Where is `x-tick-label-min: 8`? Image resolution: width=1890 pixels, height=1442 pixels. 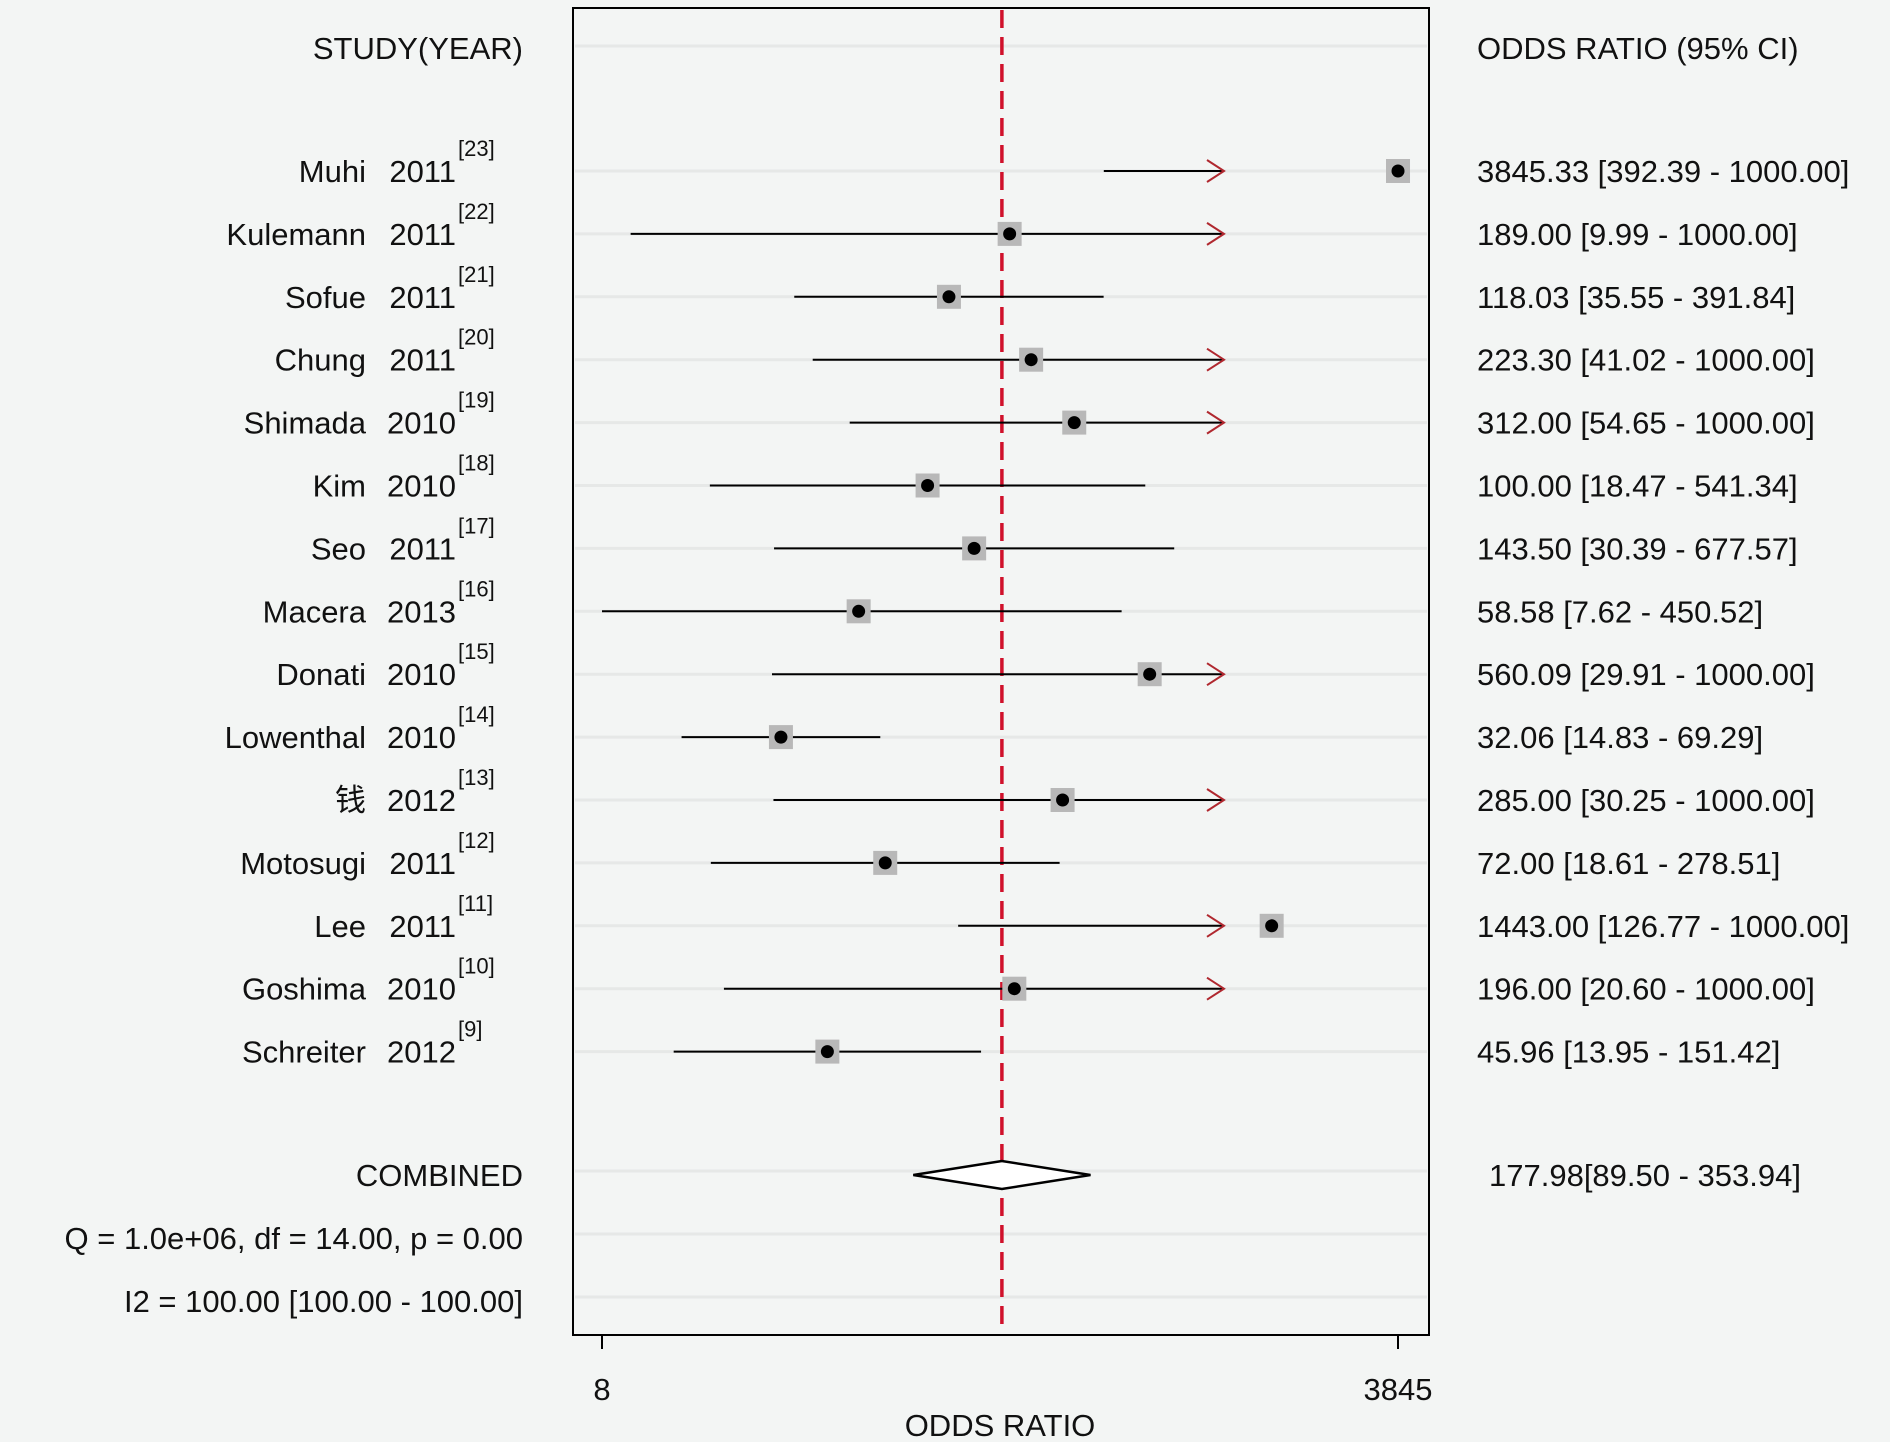
x-tick-label-min: 8 is located at coordinates (601, 1389).